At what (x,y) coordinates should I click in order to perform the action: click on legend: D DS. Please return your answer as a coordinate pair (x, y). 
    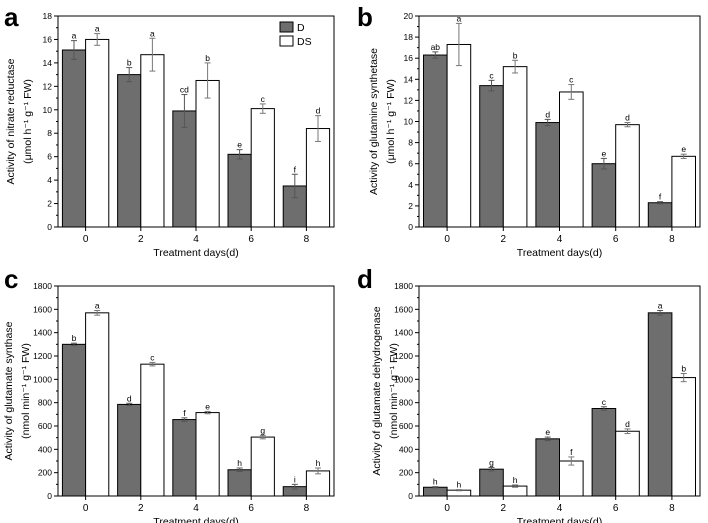
    Looking at the image, I should click on (295, 34).